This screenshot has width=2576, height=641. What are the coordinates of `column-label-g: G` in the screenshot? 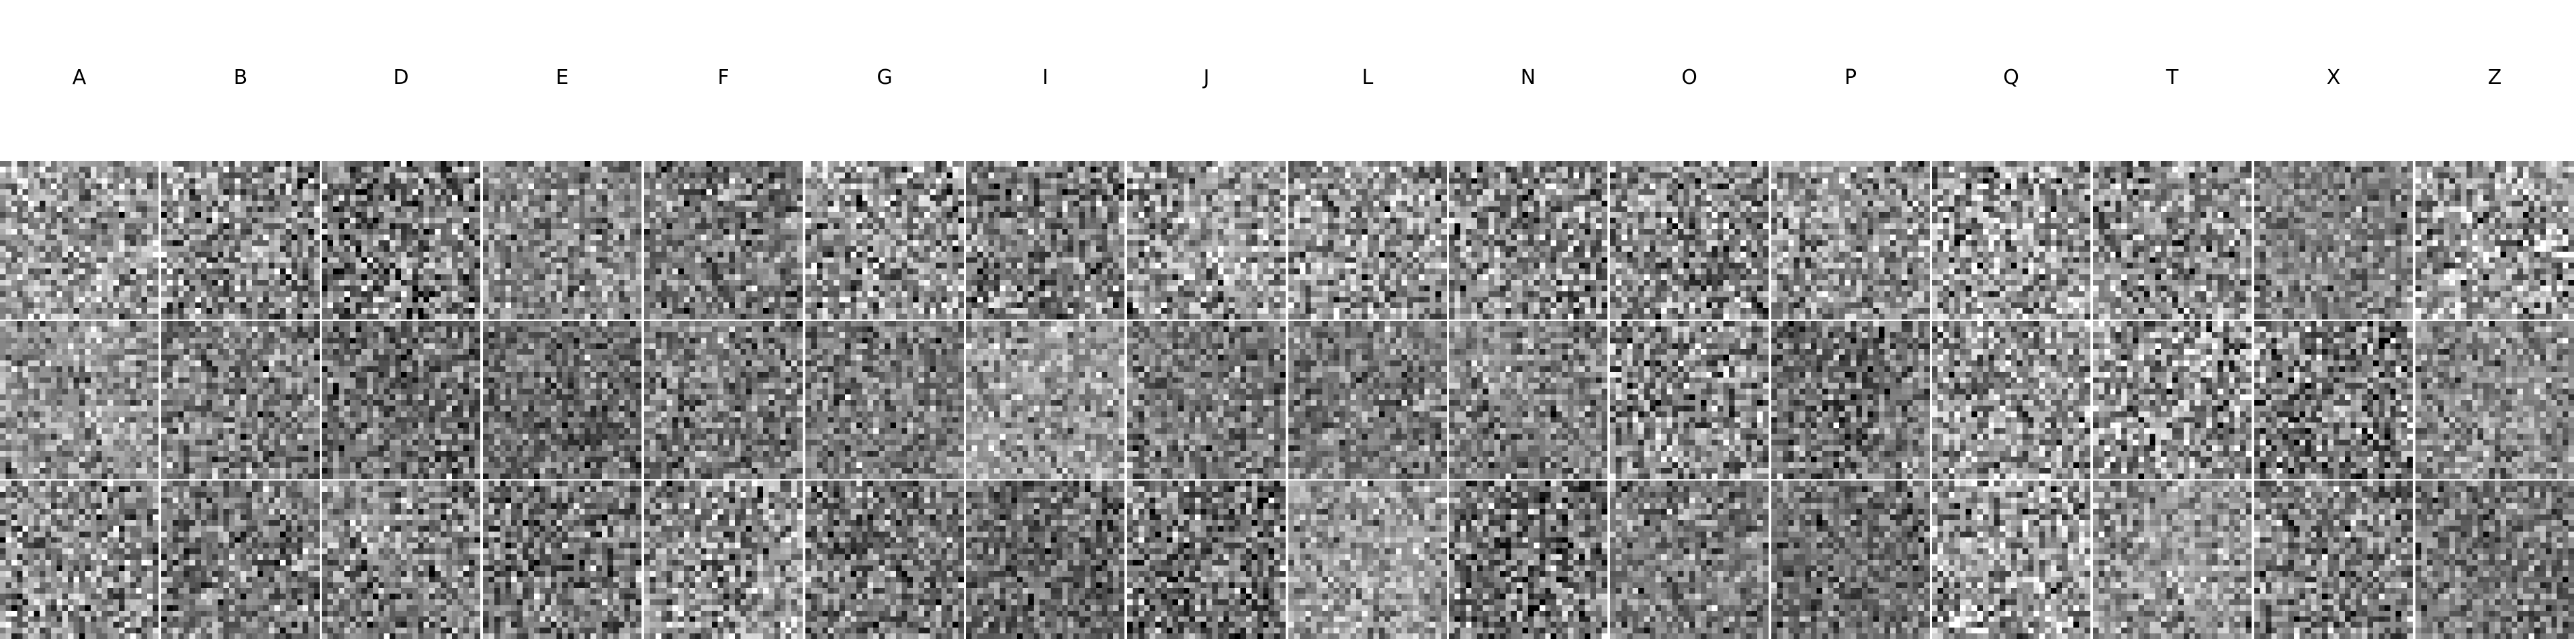 It's located at (885, 77).